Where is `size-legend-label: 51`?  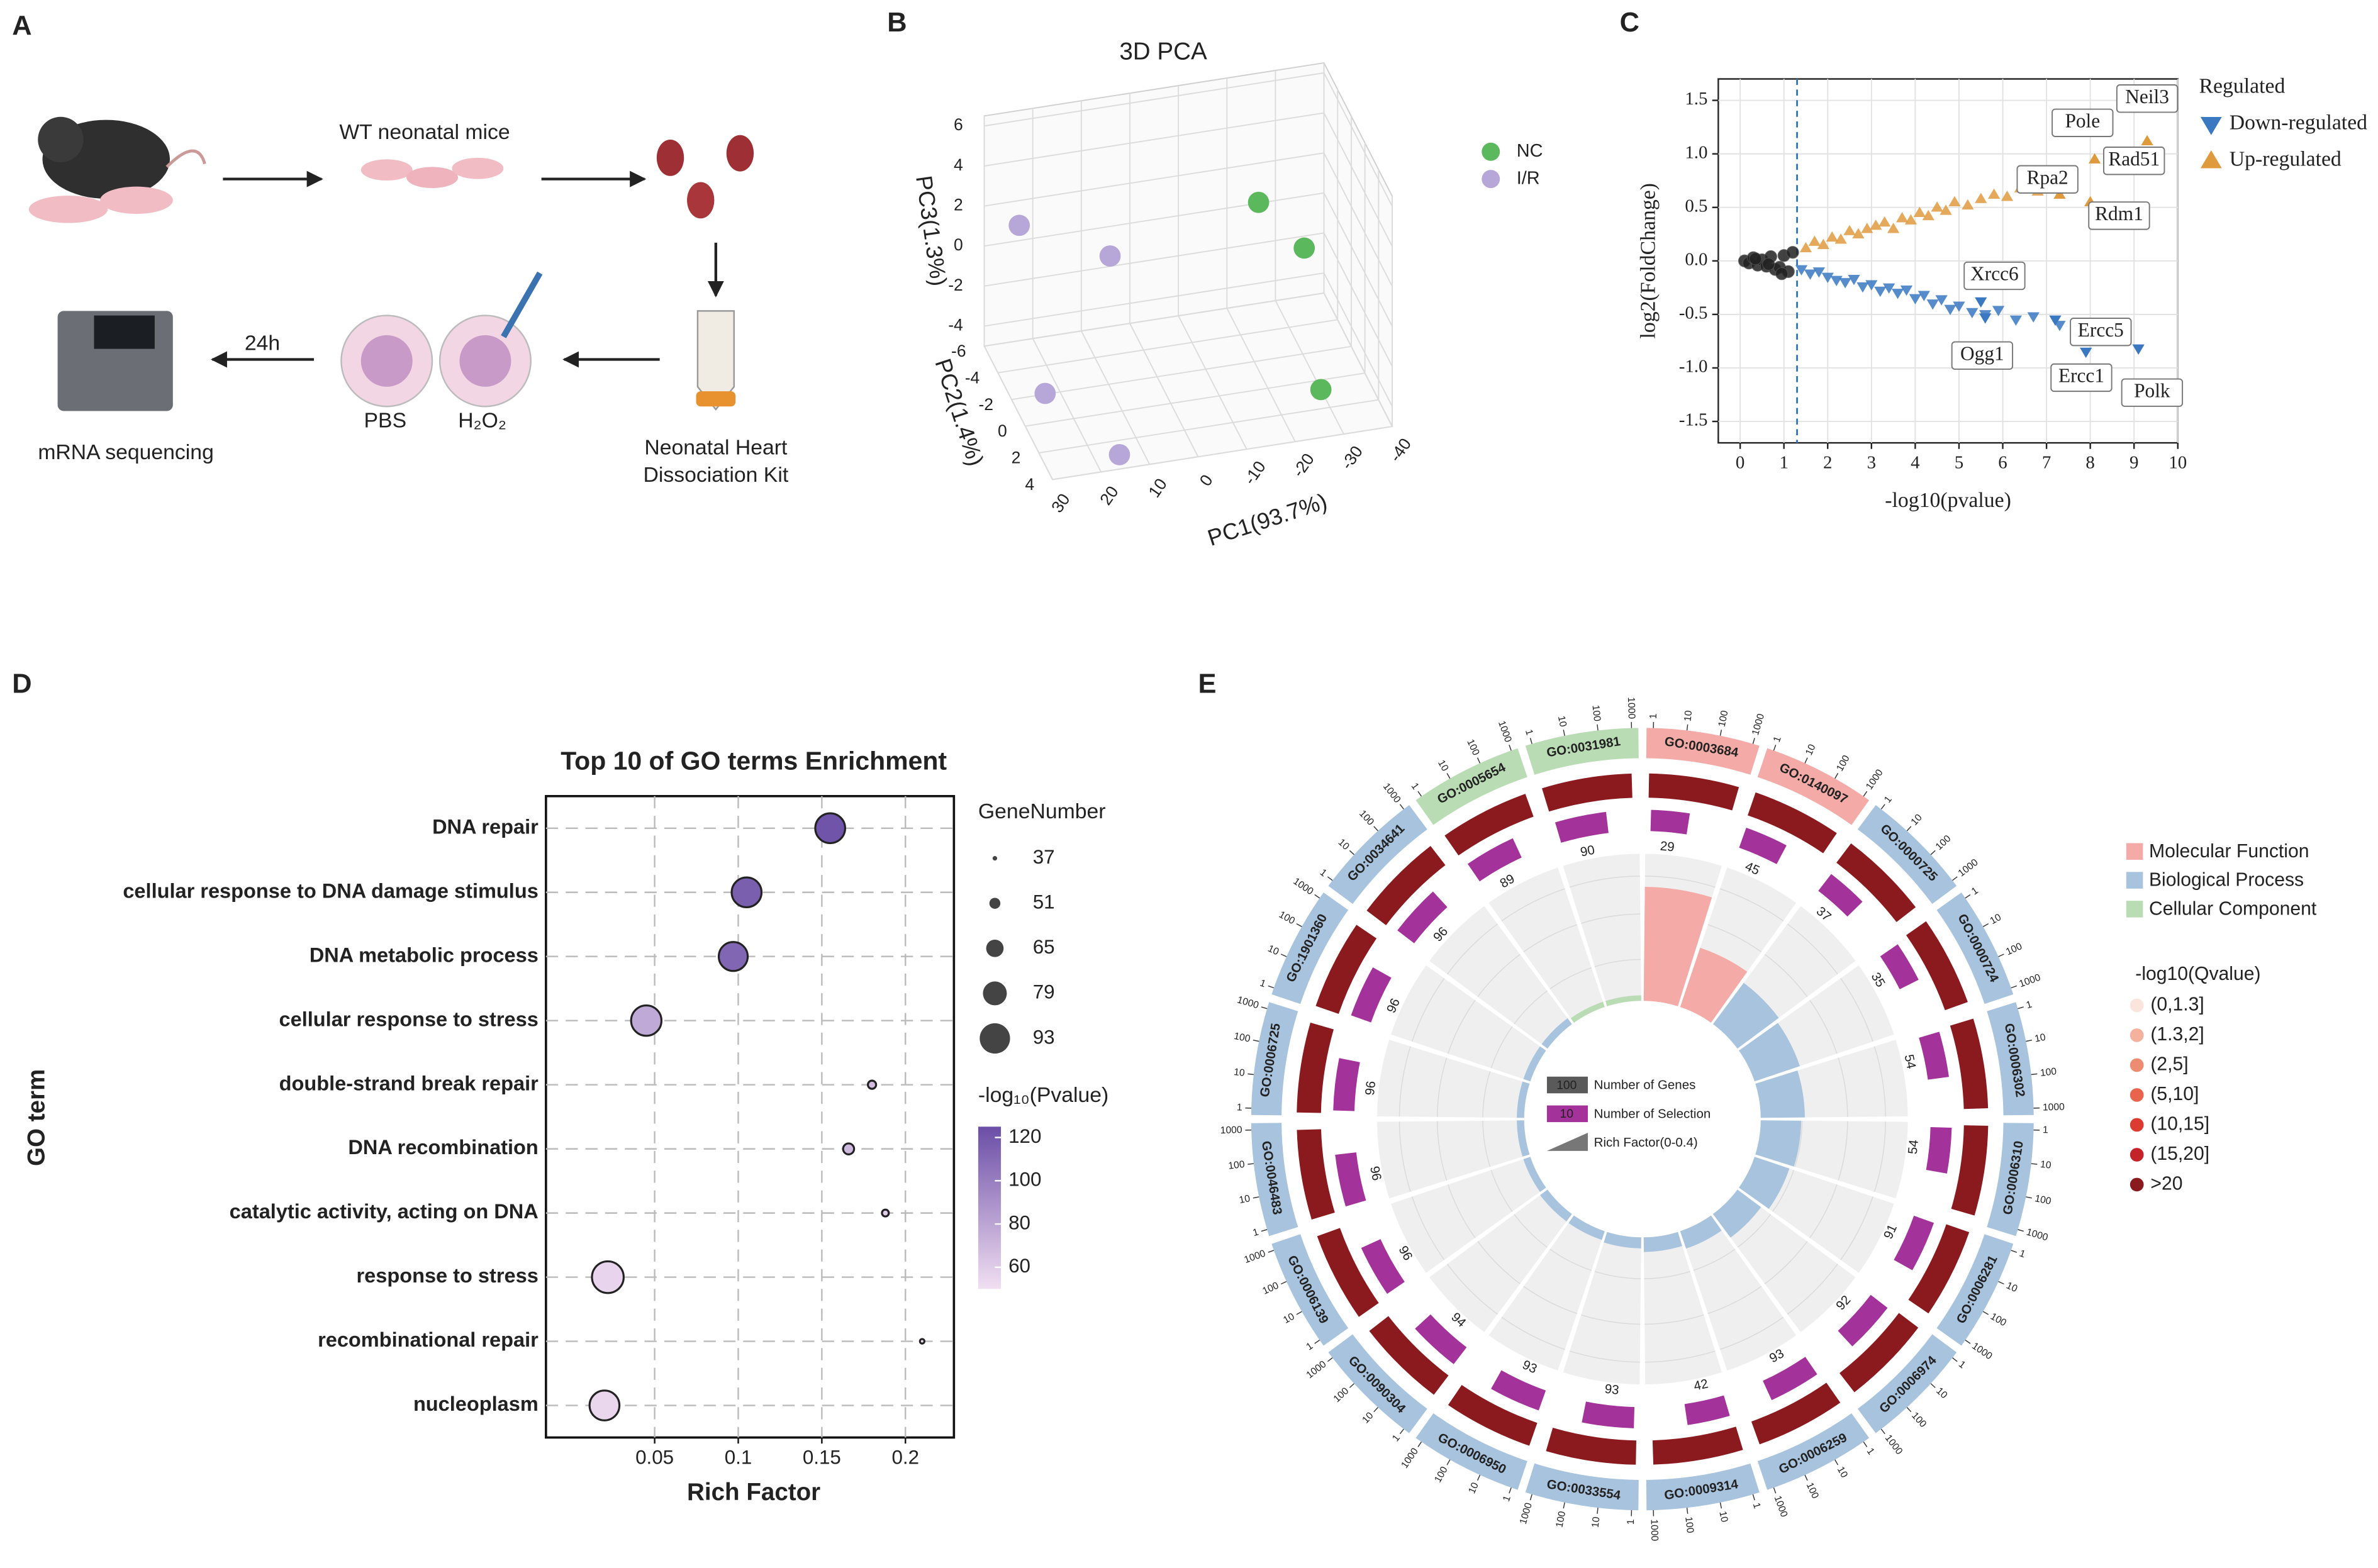 size-legend-label: 51 is located at coordinates (1044, 902).